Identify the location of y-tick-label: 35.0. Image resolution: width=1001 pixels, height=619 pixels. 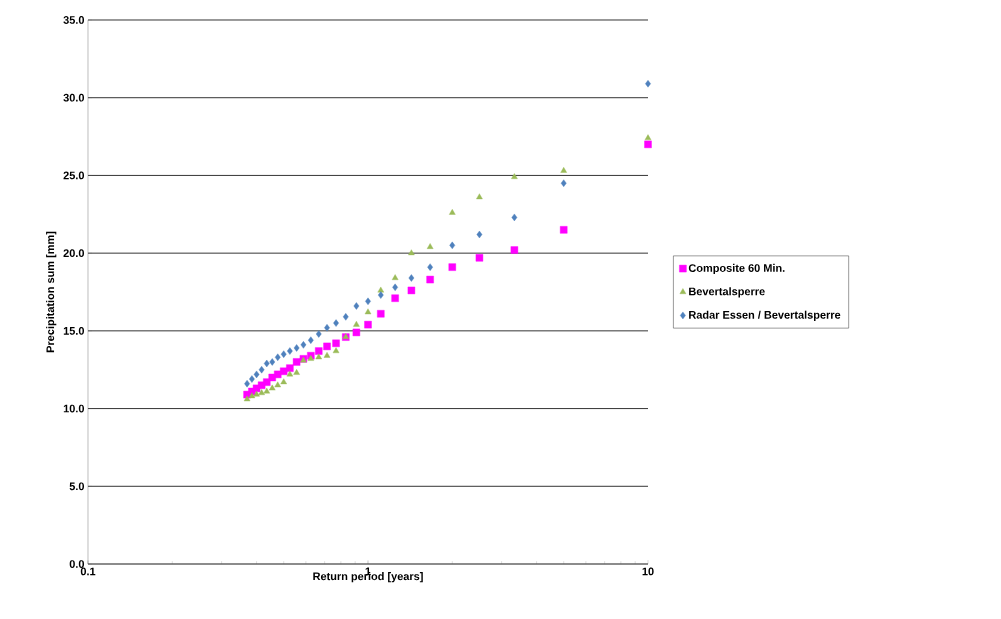
(74, 20).